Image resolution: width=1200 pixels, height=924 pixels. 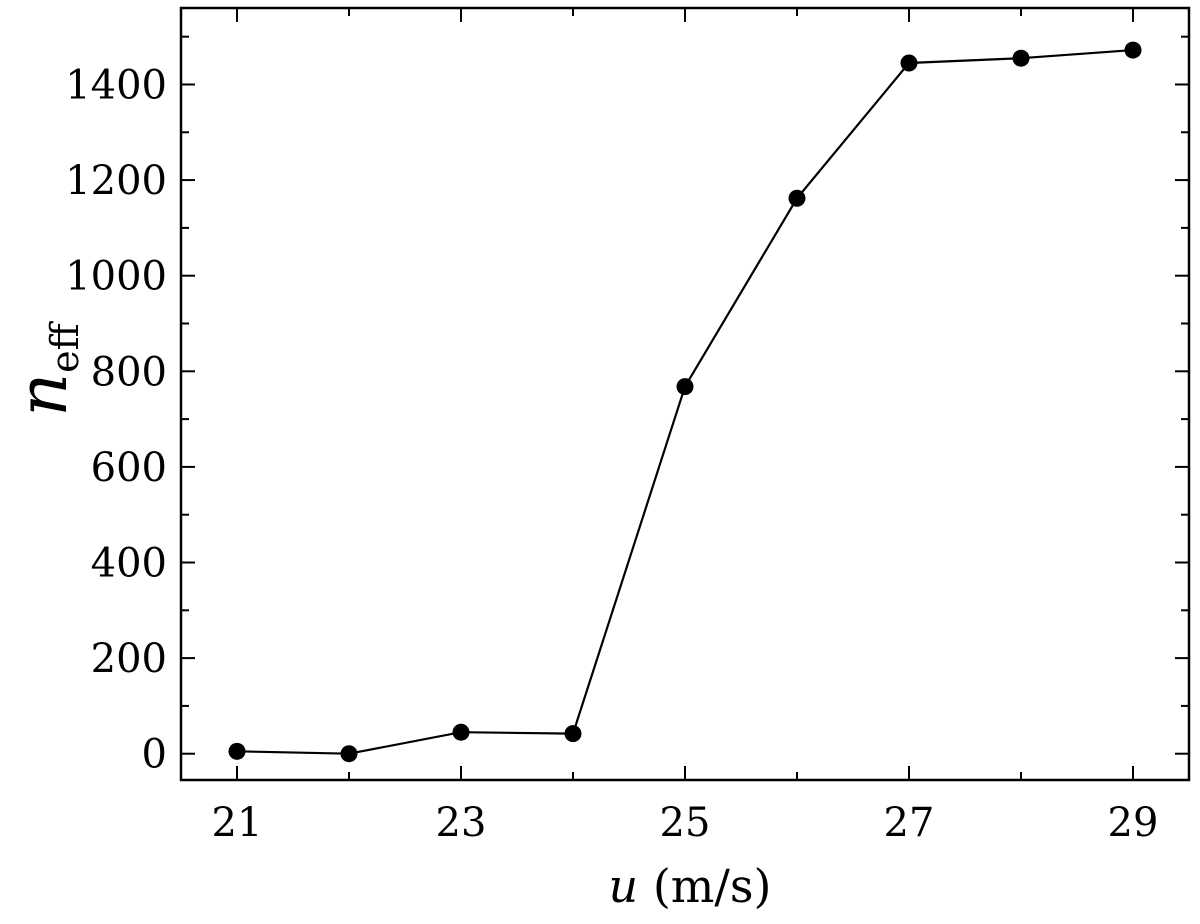 What do you see at coordinates (154, 755) in the screenshot?
I see `y-tick-label: 0` at bounding box center [154, 755].